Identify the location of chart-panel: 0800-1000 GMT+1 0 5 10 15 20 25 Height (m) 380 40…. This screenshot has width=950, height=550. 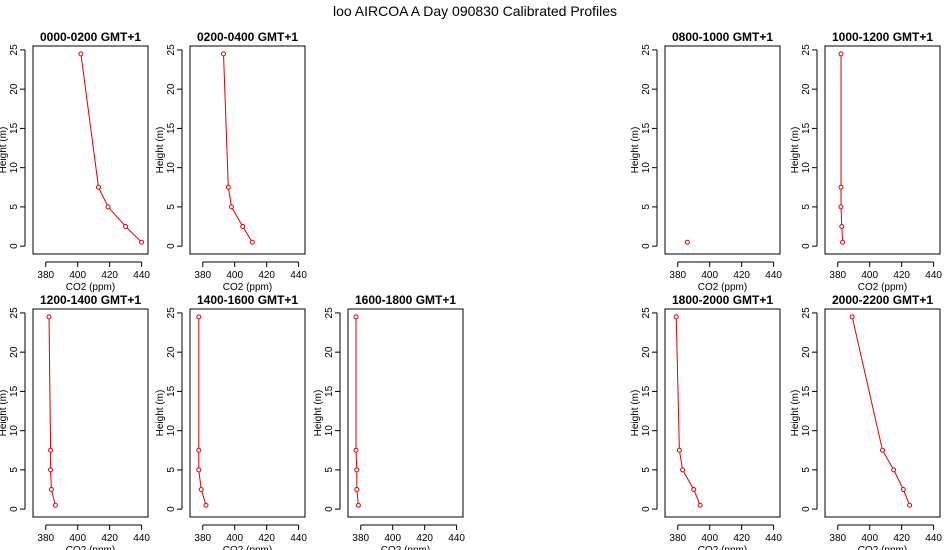
(706, 161).